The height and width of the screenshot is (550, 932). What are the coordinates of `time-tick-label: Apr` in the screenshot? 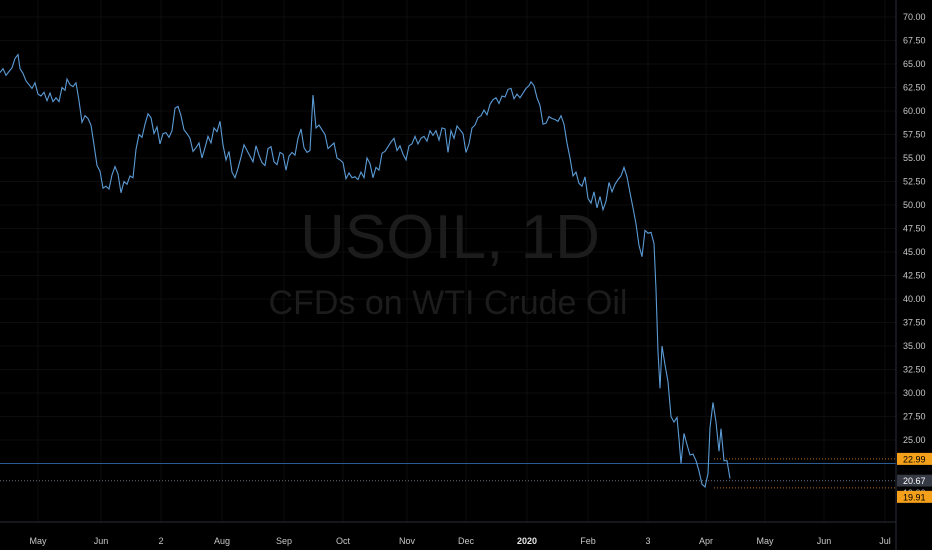 It's located at (706, 541).